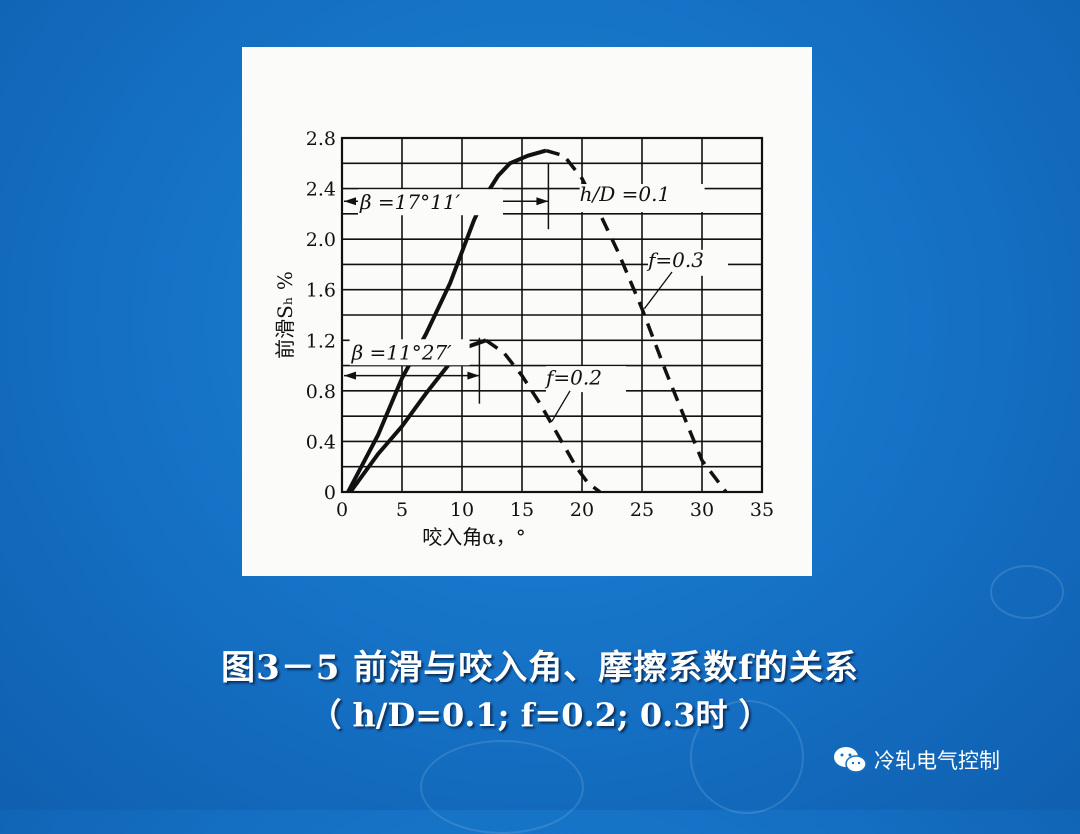 This screenshot has height=834, width=1080. Describe the element at coordinates (636, 321) in the screenshot. I see `series-line-f-0_3-dashed` at that location.